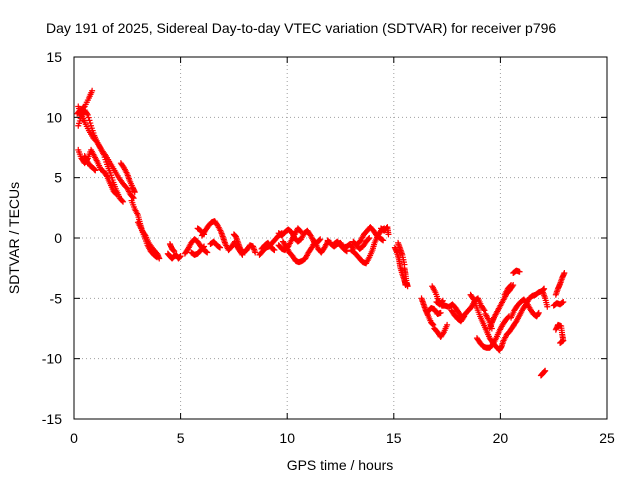 This screenshot has width=640, height=480. Describe the element at coordinates (287, 438) in the screenshot. I see `x-tick-label: 10` at that location.